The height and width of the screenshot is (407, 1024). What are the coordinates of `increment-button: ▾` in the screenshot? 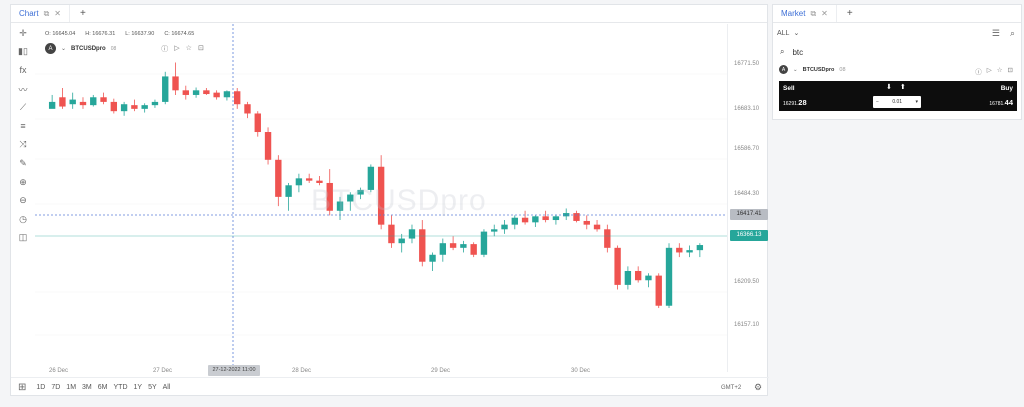 It's located at (916, 102).